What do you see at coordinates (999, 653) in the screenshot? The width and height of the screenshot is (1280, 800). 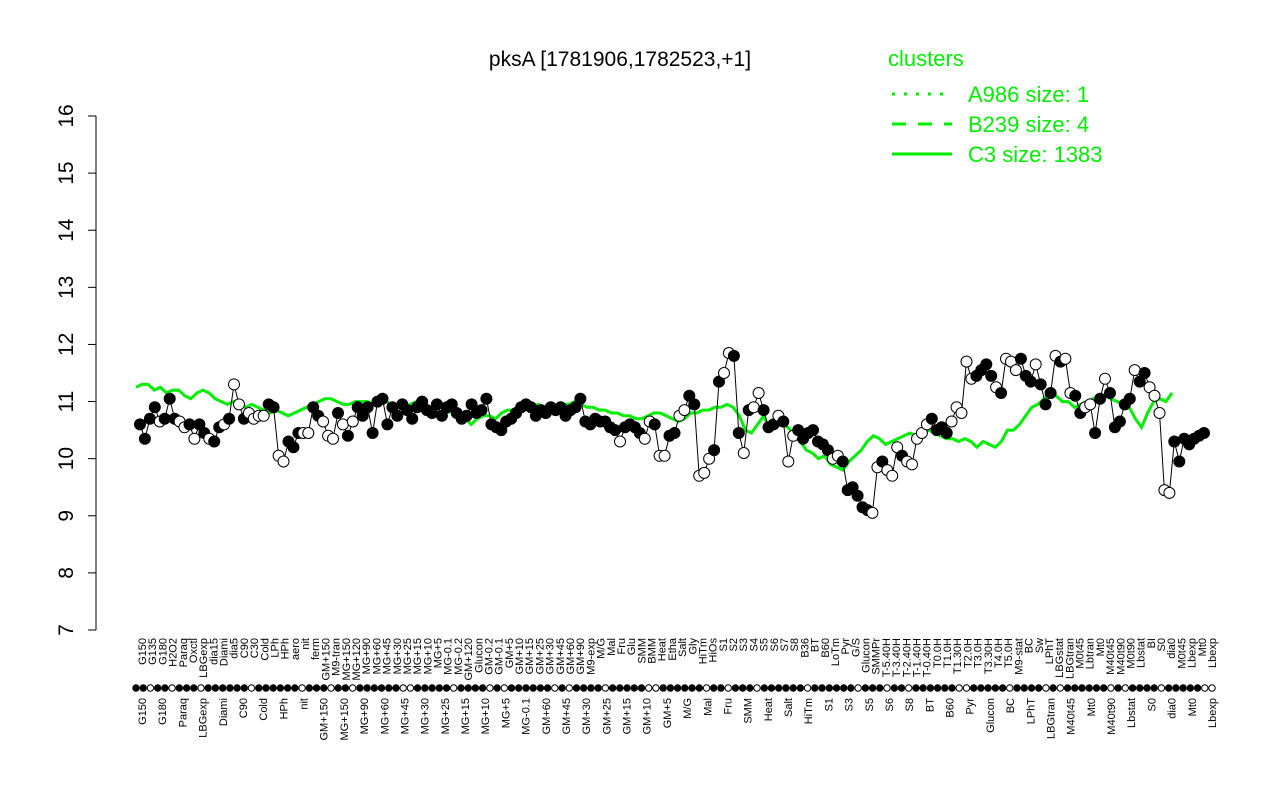 I see `x-top-label: T4.0H` at bounding box center [999, 653].